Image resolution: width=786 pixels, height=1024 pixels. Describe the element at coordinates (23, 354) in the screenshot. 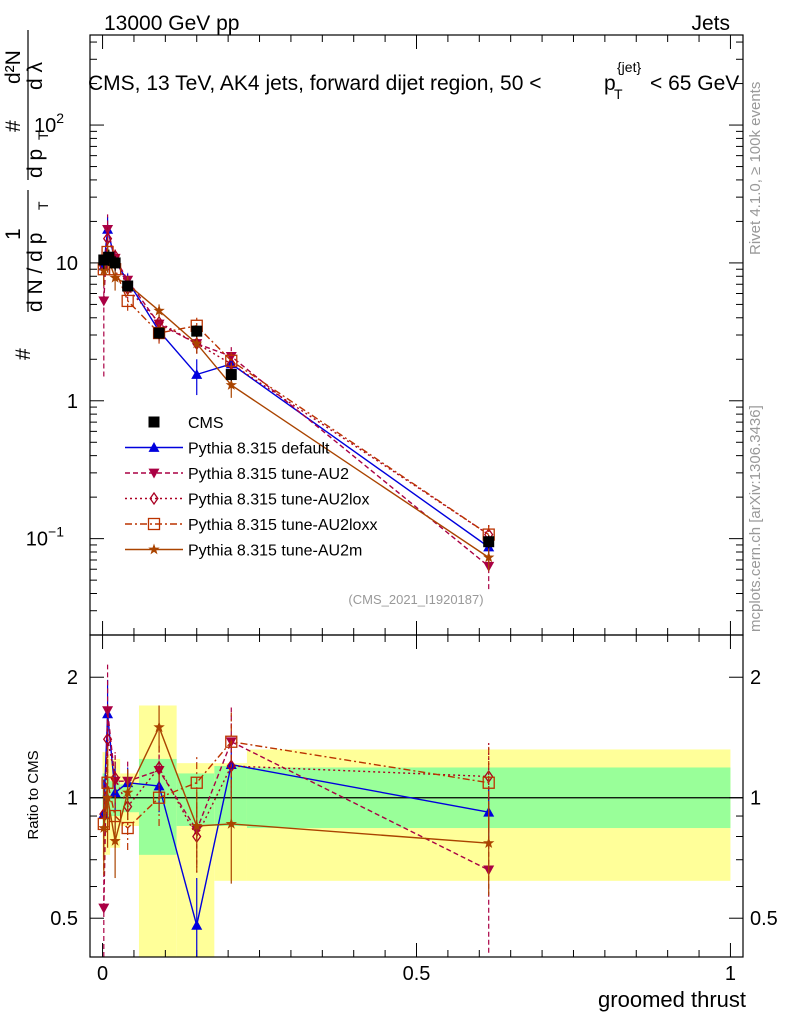

I see `y-label-hash1: #` at that location.